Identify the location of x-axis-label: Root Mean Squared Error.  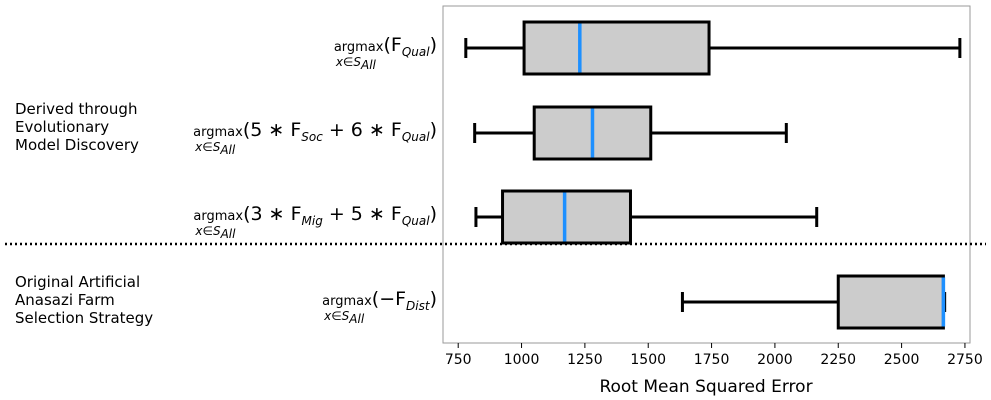
(705, 387).